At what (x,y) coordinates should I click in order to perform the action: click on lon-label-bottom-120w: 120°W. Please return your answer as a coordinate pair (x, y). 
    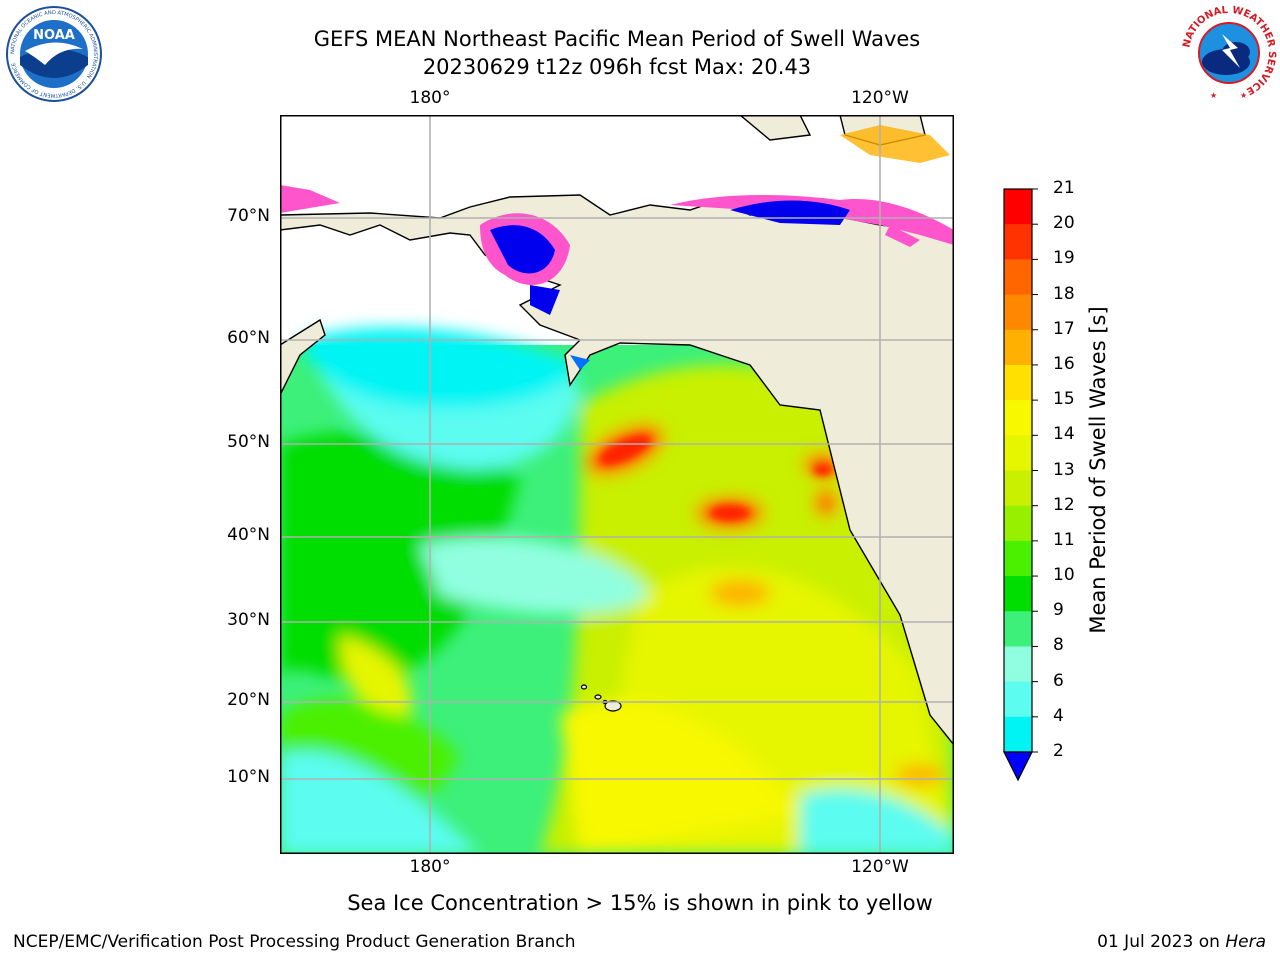
    Looking at the image, I should click on (880, 867).